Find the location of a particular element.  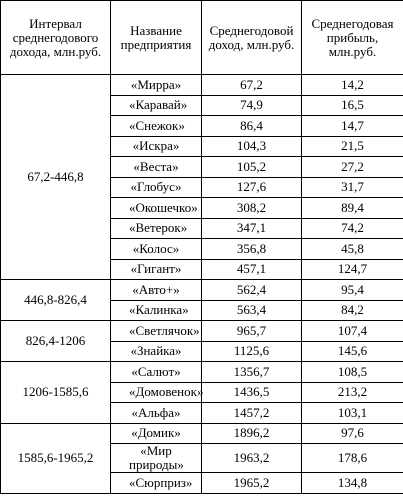

company-name: «Авто+» is located at coordinates (156, 290).